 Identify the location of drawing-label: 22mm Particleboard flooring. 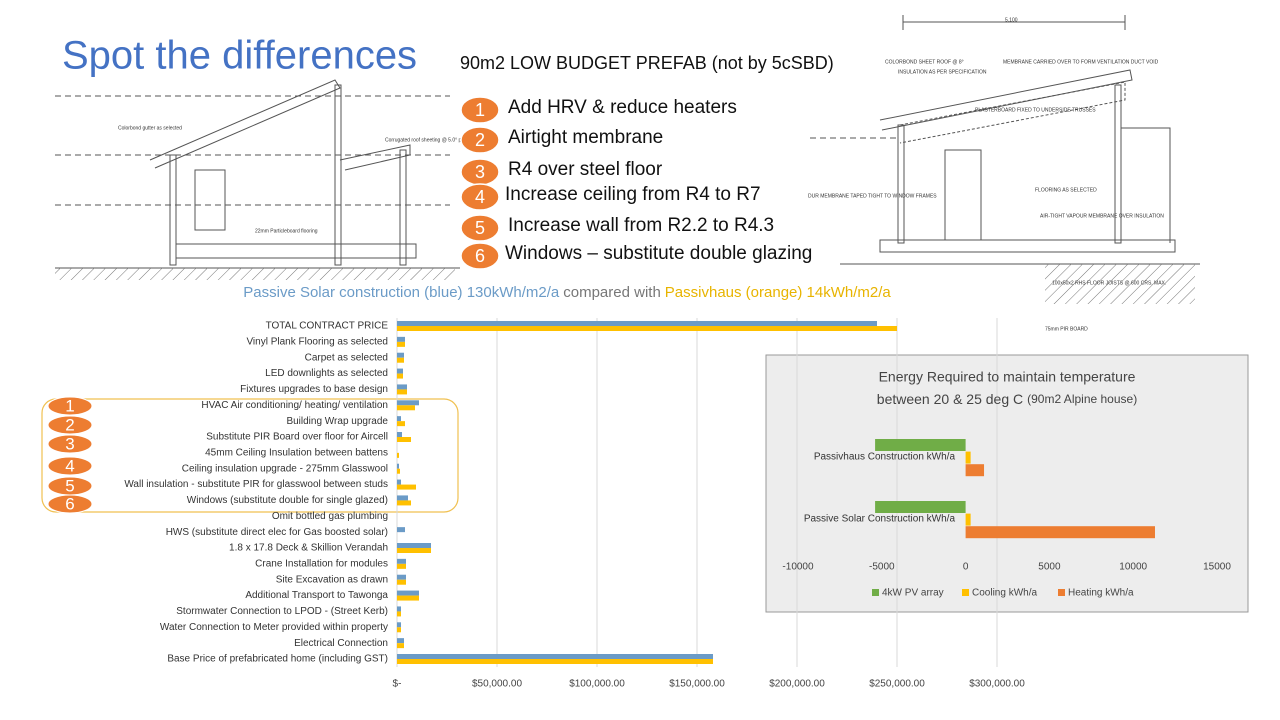
(286, 231).